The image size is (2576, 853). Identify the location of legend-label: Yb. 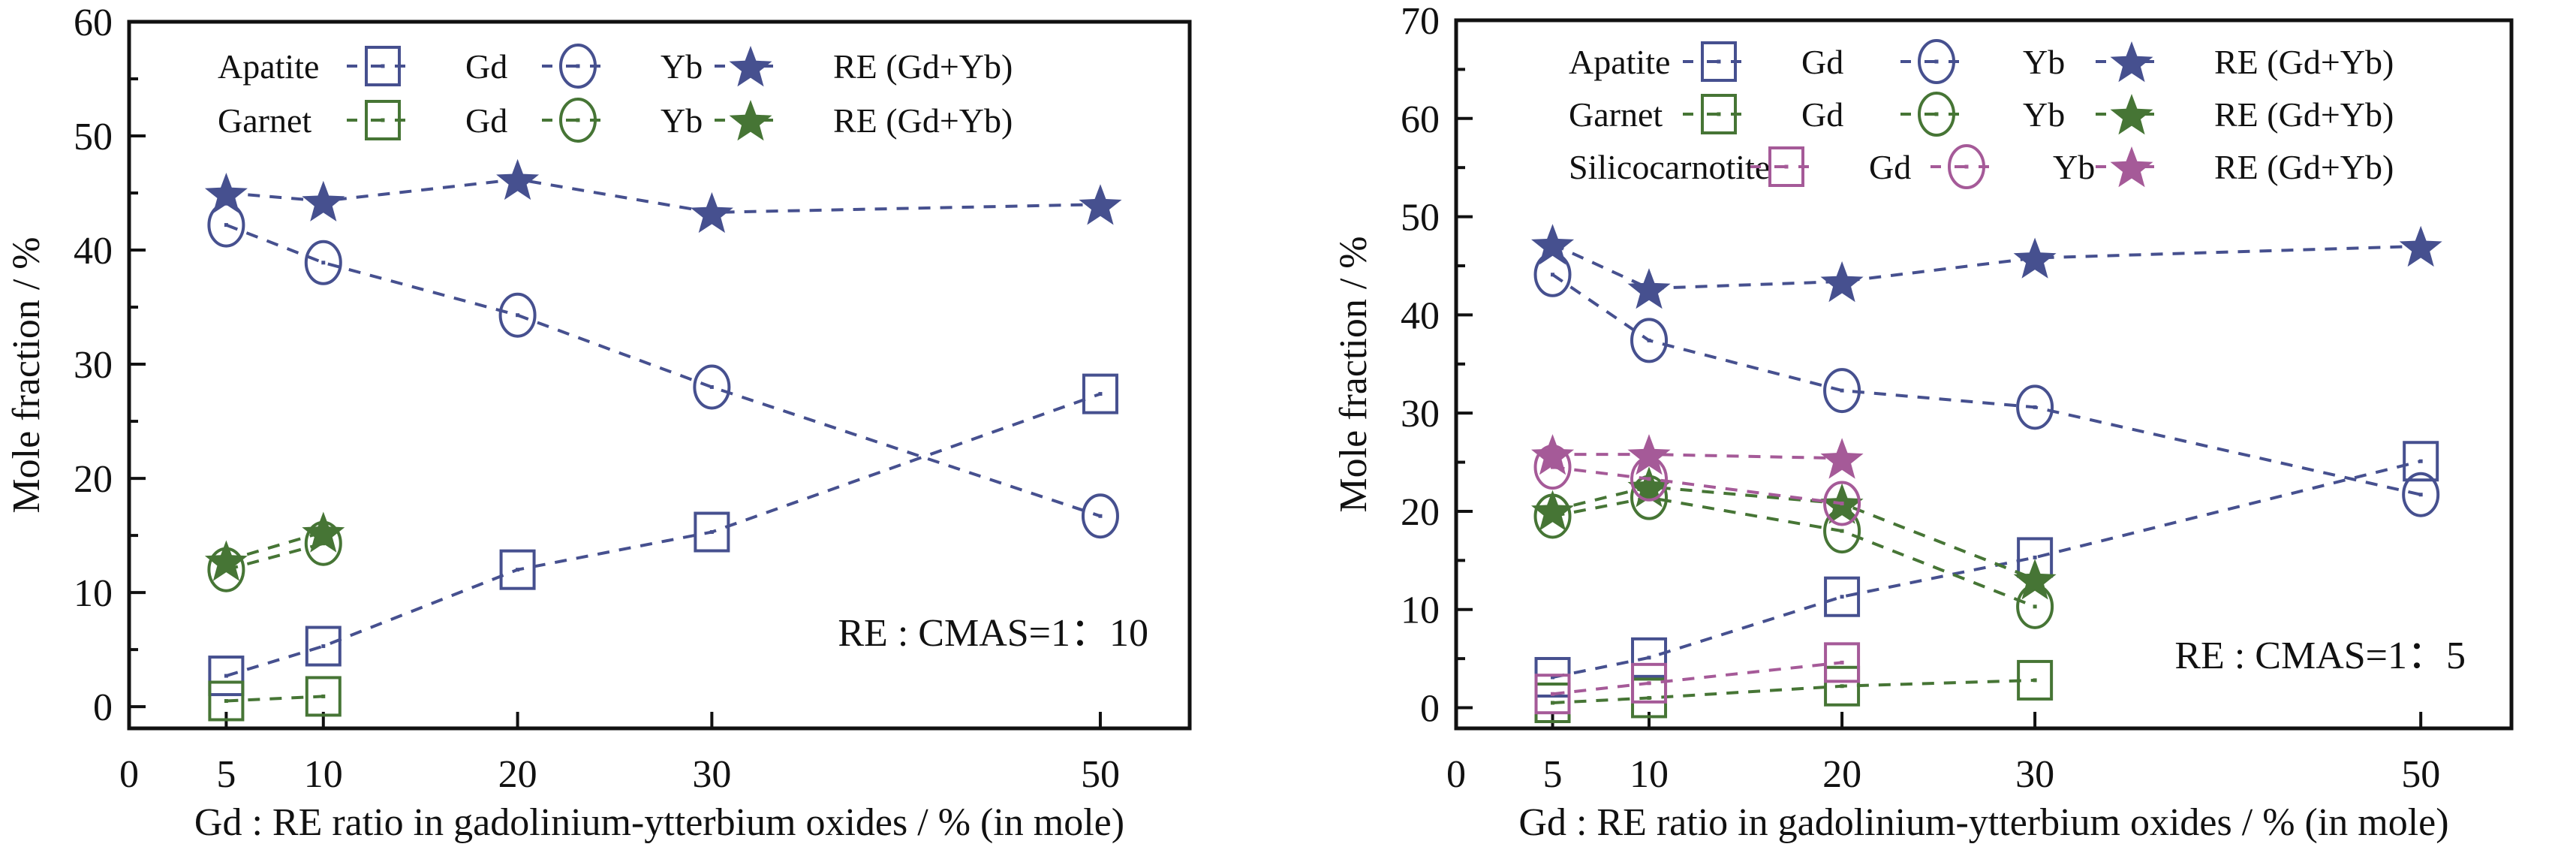
(2074, 167).